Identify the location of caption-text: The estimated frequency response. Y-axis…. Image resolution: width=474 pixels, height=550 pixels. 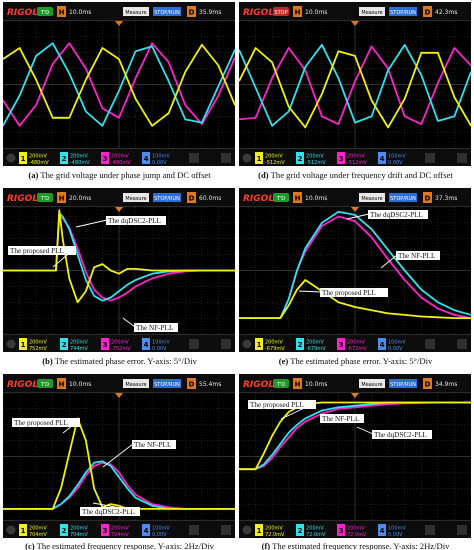
(124, 545).